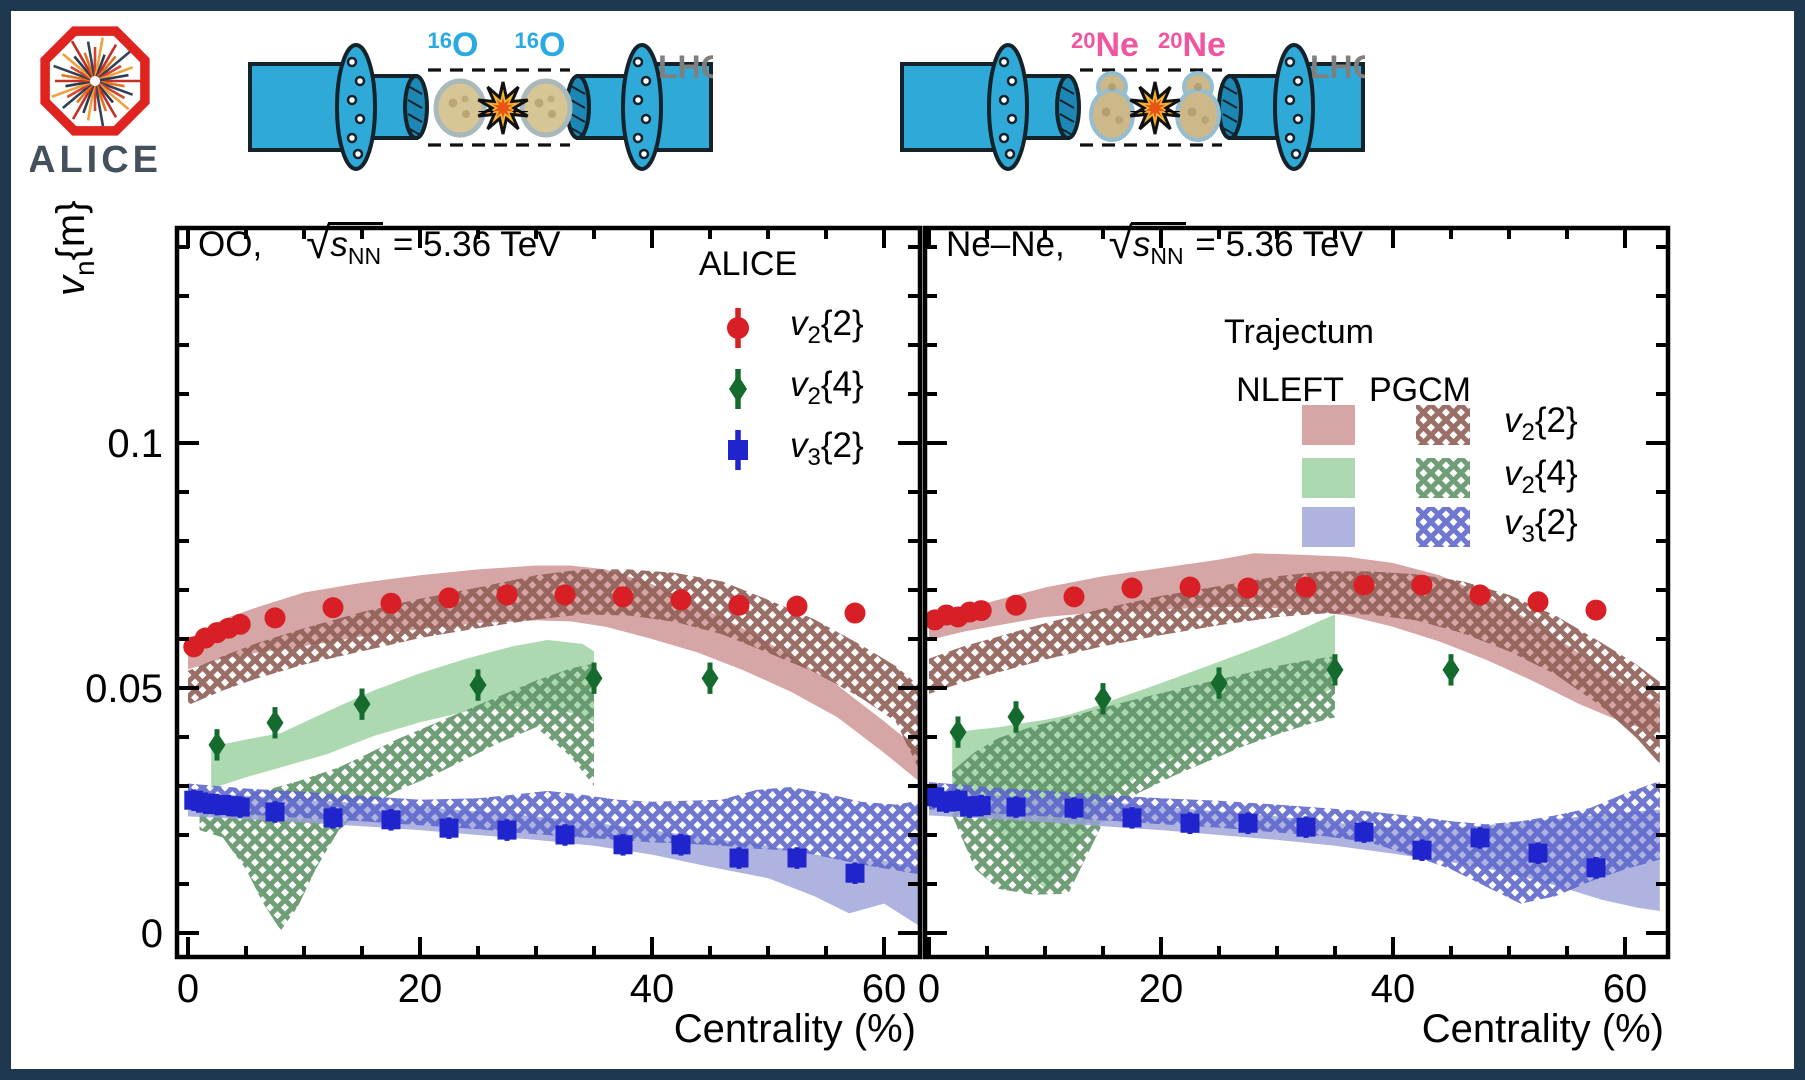 The height and width of the screenshot is (1080, 1805). Describe the element at coordinates (1204, 701) in the screenshot. I see `series-v2{4}` at that location.